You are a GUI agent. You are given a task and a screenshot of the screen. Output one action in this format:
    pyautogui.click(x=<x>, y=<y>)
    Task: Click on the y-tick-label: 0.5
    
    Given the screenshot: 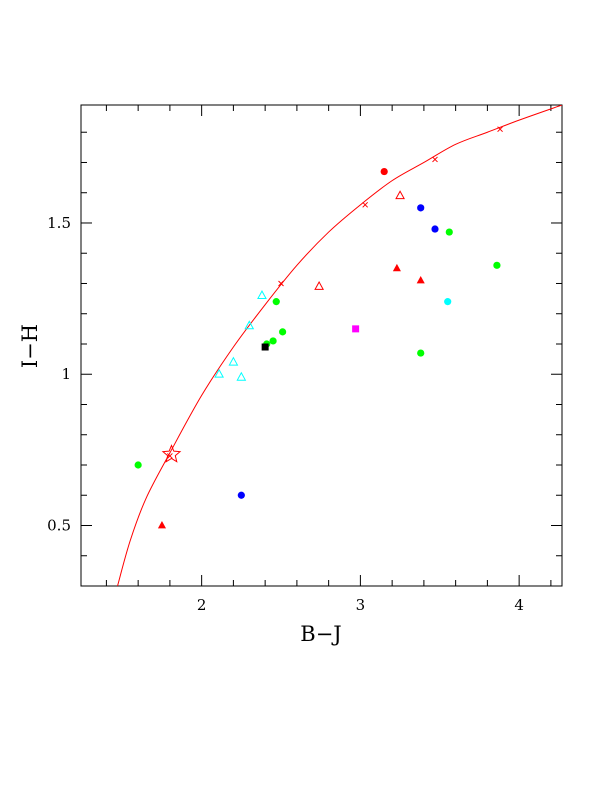 What is the action you would take?
    pyautogui.click(x=59, y=525)
    